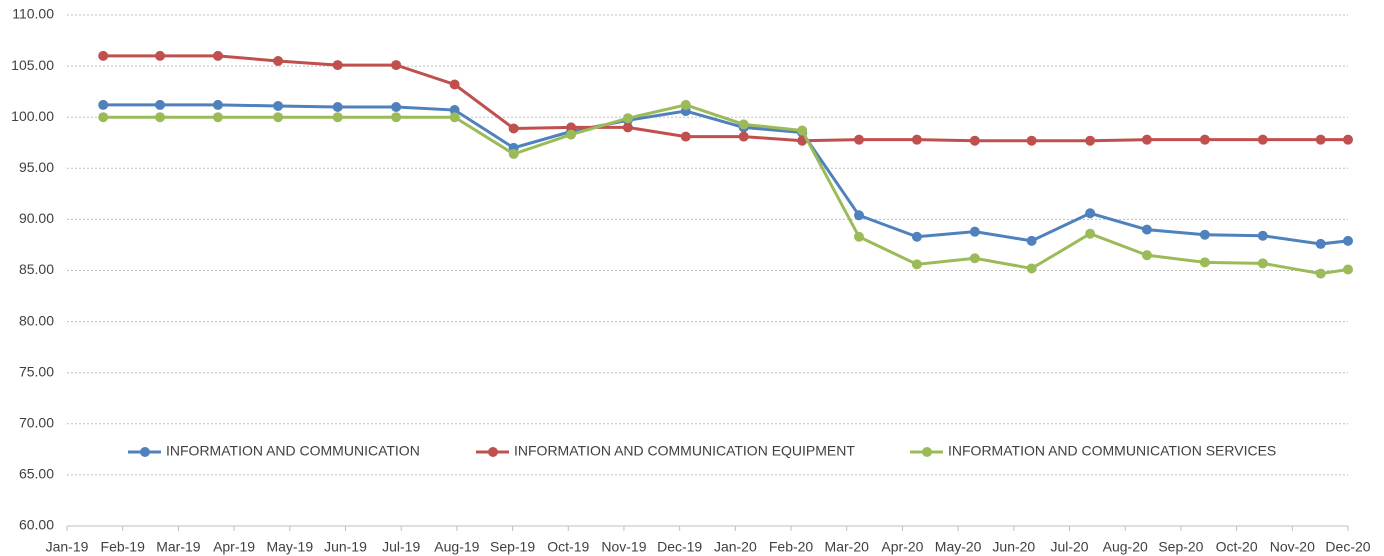  Describe the element at coordinates (36, 167) in the screenshot. I see `y-tick-label: 95.00` at that location.